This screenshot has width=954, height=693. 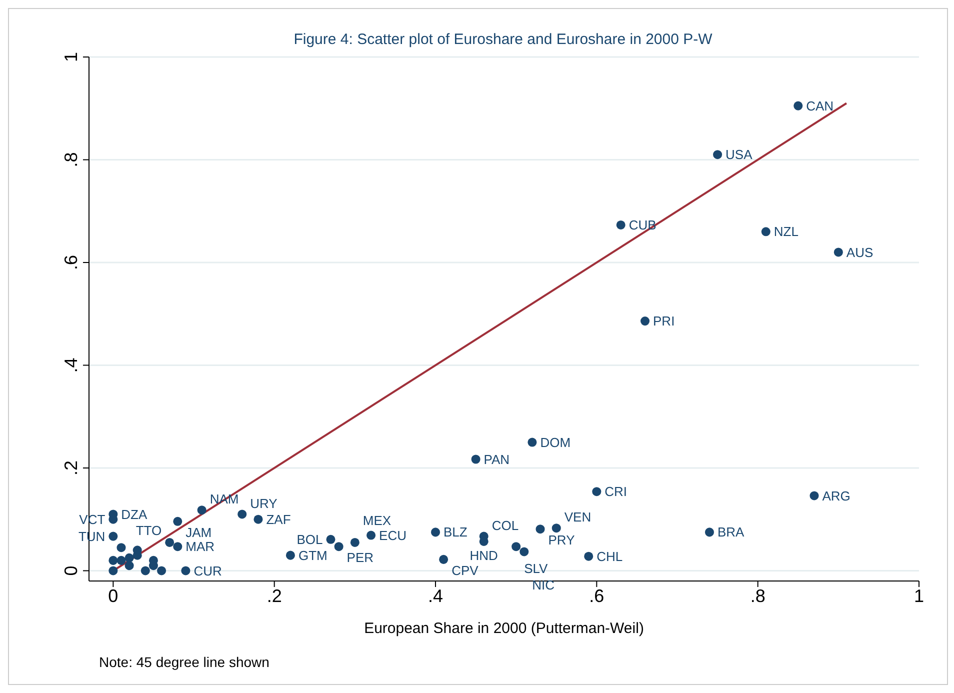 I want to click on x-tick-label: 1, so click(x=919, y=596).